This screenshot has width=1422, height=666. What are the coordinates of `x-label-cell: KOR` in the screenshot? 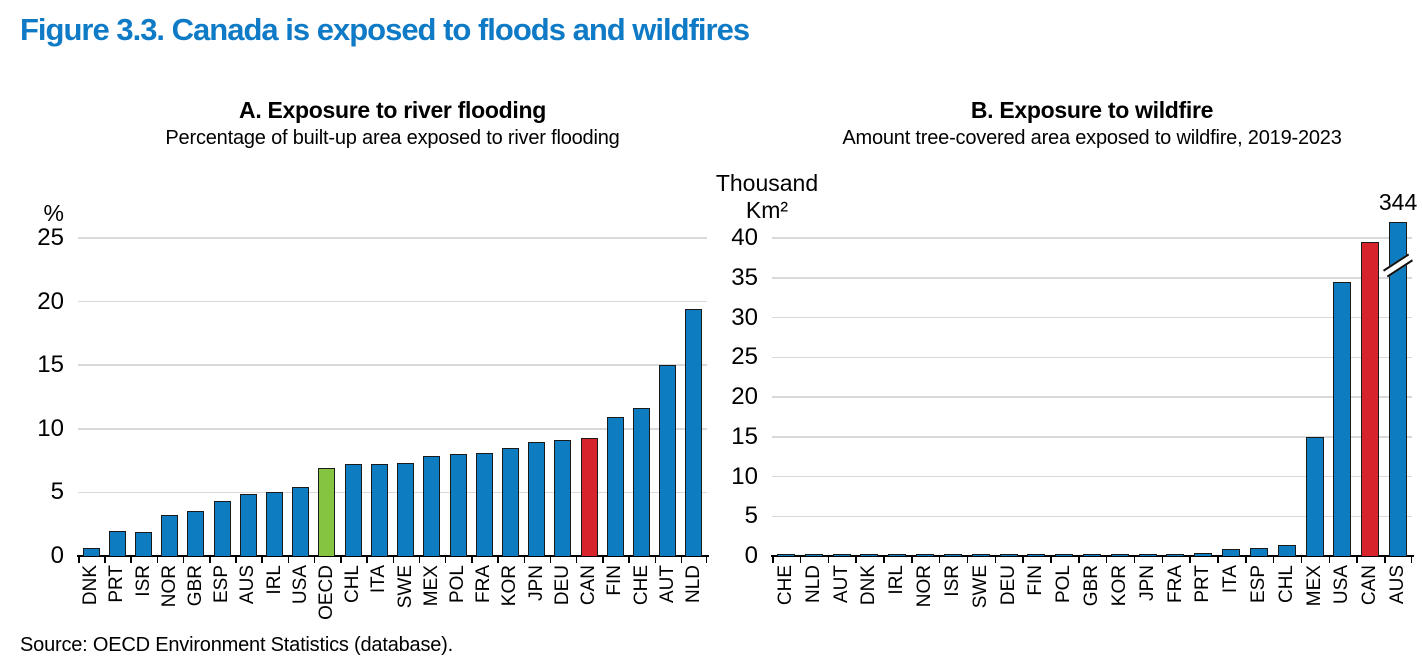 It's located at (510, 596).